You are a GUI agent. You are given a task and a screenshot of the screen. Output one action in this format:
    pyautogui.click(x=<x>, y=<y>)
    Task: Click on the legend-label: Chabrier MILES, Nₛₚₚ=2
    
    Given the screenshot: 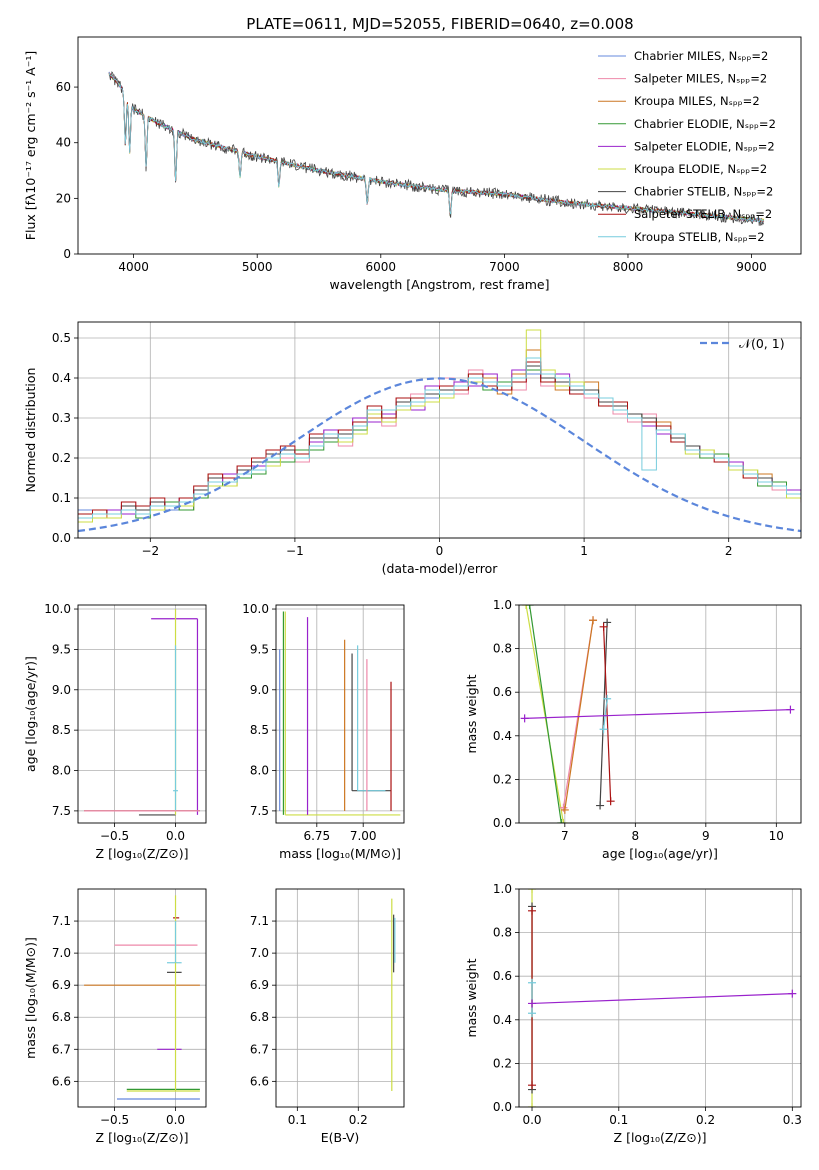 What is the action you would take?
    pyautogui.click(x=701, y=56)
    